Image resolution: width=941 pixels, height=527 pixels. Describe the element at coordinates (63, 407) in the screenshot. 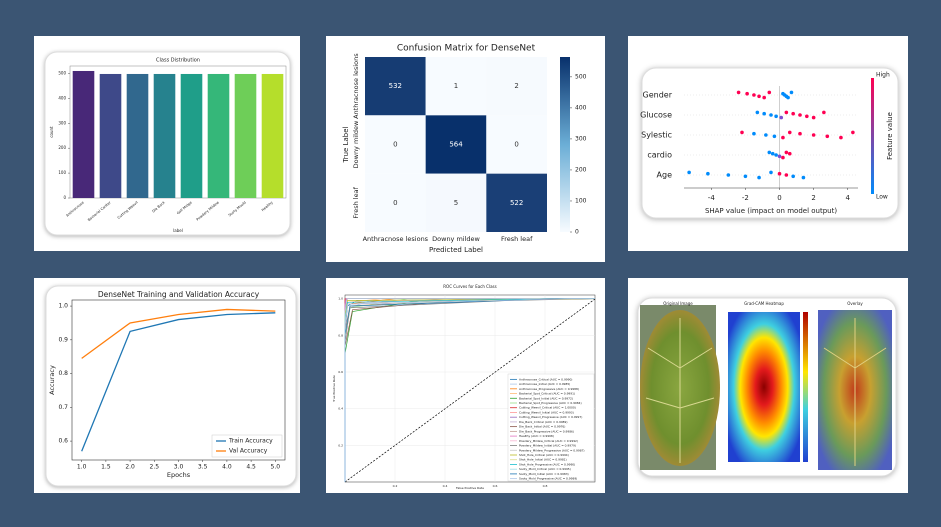

I see `y-tick-label: 0.7` at that location.